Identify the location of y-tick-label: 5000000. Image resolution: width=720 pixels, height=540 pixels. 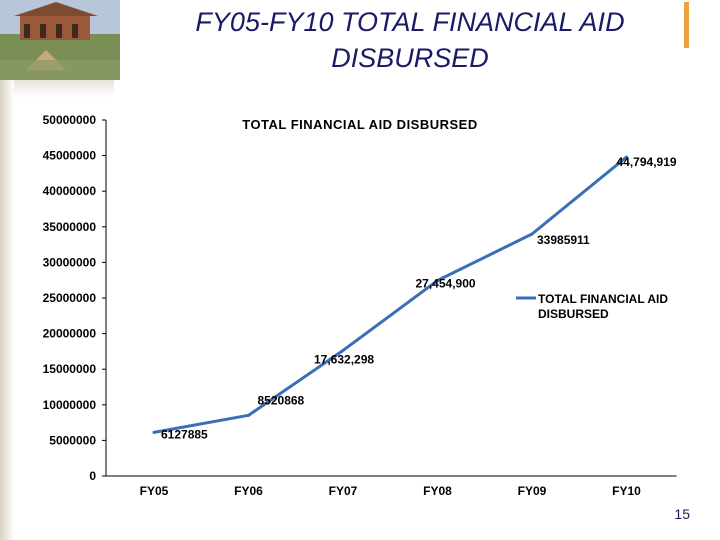
(72, 440).